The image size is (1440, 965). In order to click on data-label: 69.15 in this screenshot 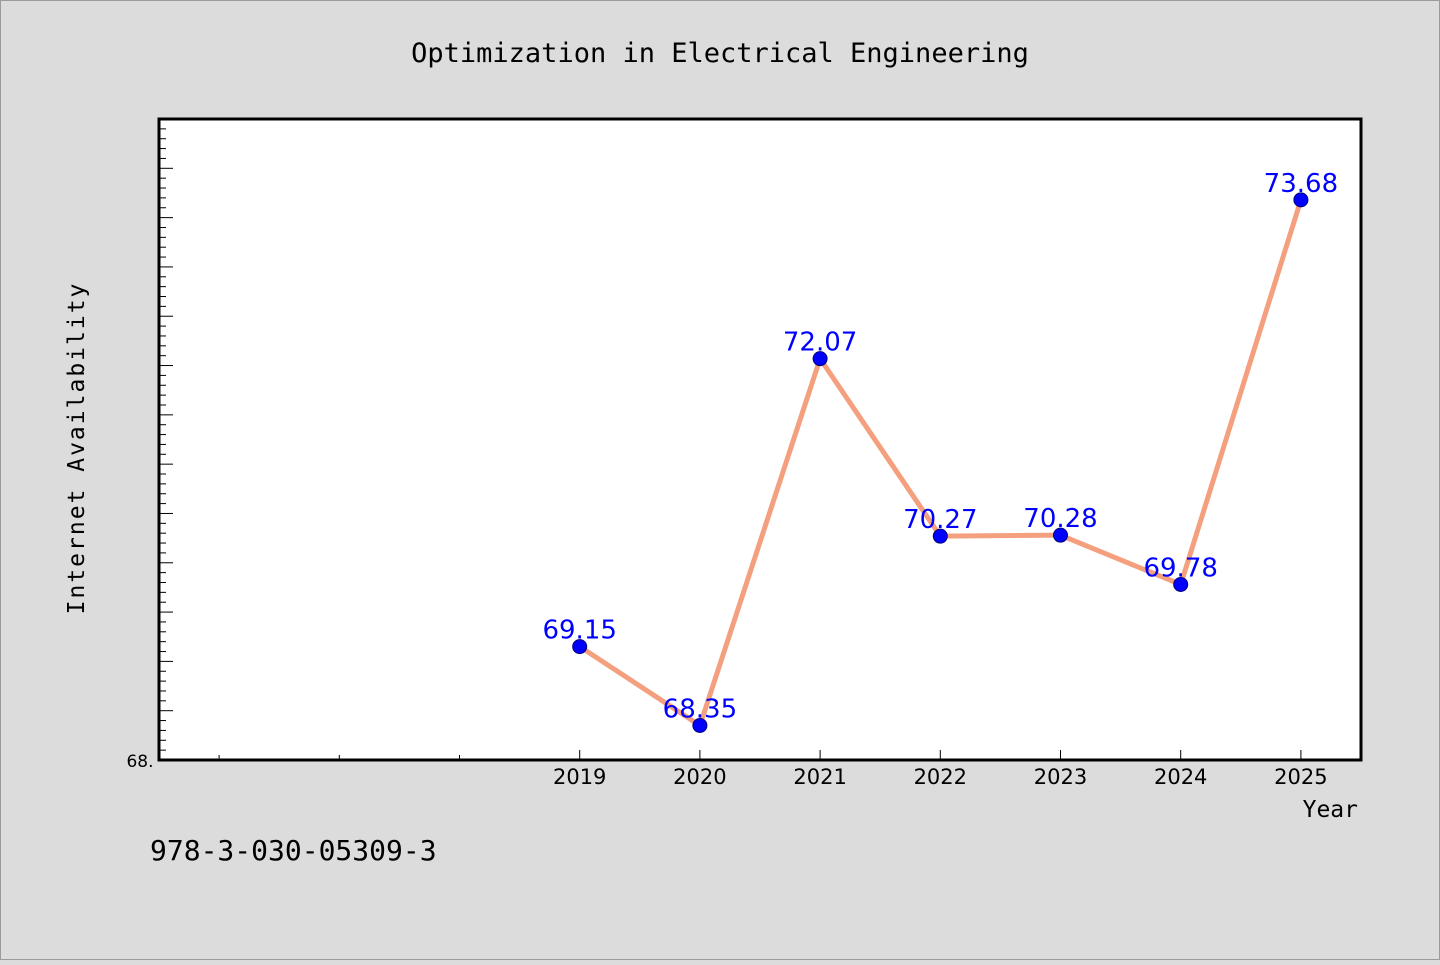, I will do `click(579, 631)`.